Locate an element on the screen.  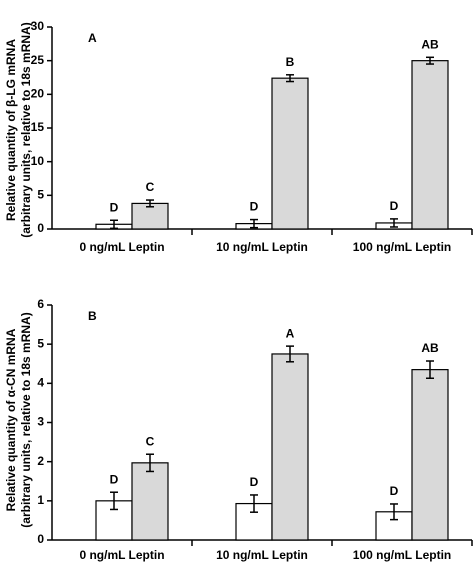
y-tick-label: 3 is located at coordinates (40, 422).